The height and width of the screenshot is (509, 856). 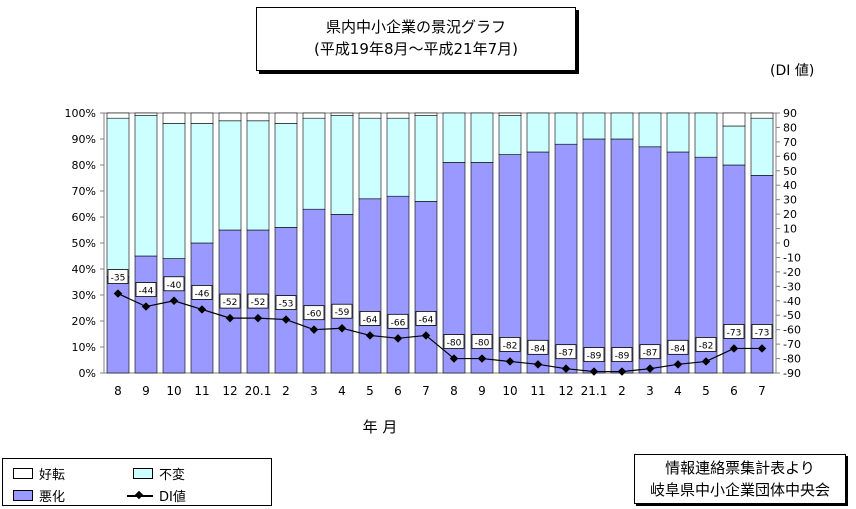 I want to click on x-tick-label: 10, so click(x=509, y=391).